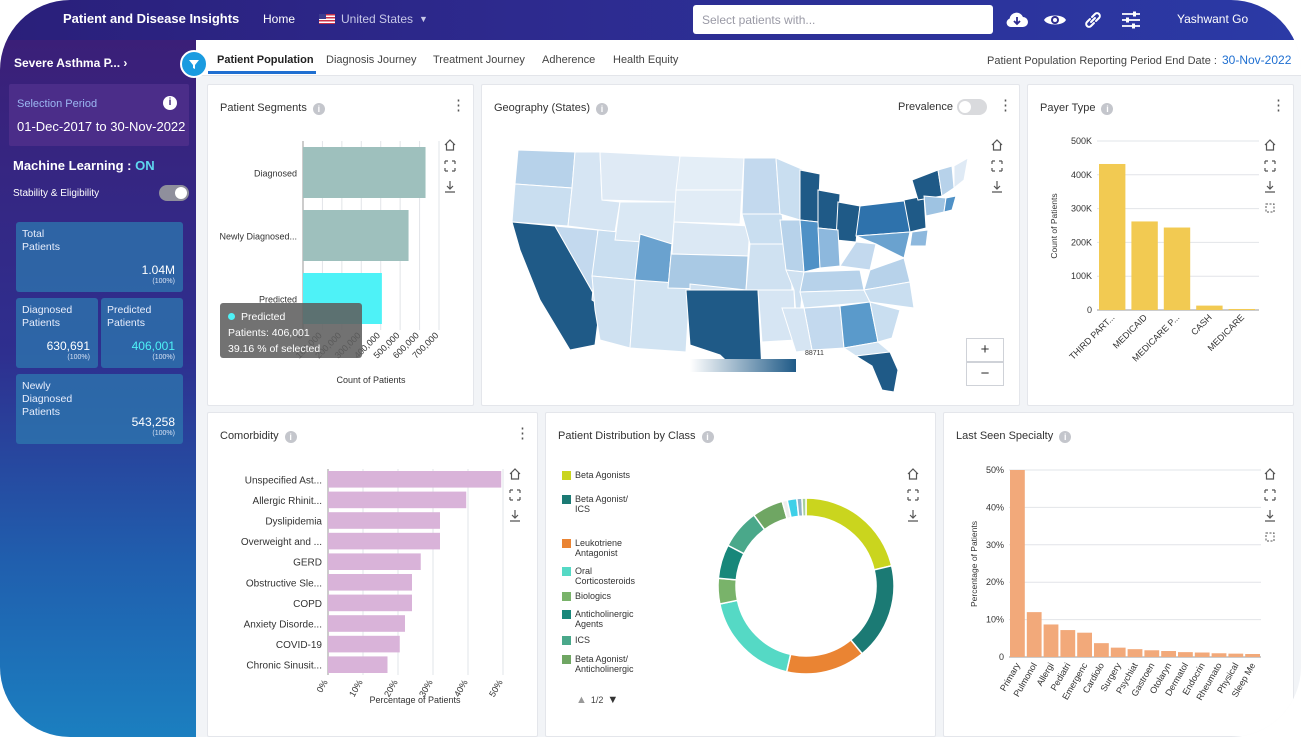  Describe the element at coordinates (57, 333) in the screenshot. I see `diagnosed-patients-card: Diagnosed Patients 630,691 (100%)` at that location.